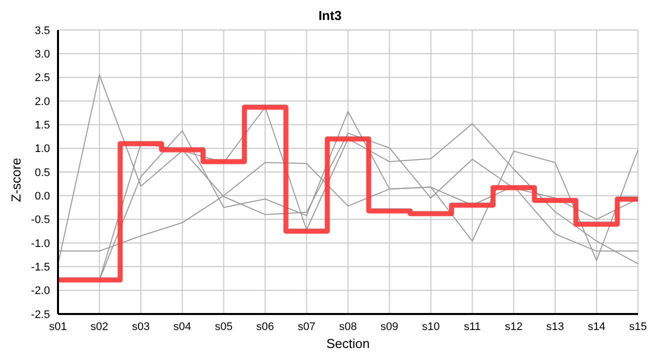 Image resolution: width=660 pixels, height=360 pixels. What do you see at coordinates (513, 326) in the screenshot?
I see `x-tick-label: s12` at bounding box center [513, 326].